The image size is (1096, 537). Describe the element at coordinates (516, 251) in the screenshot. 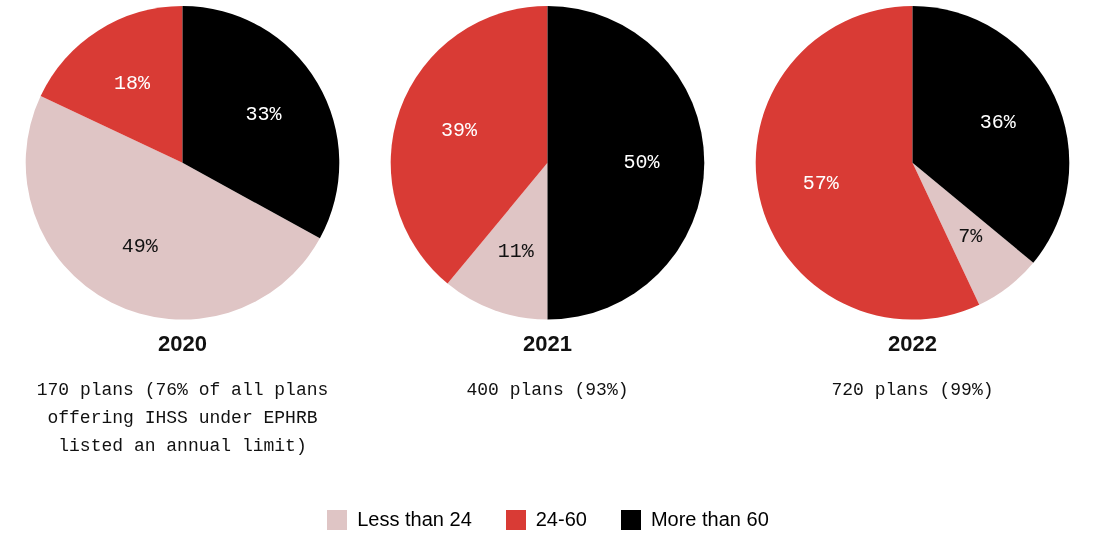

I see `data-label: 11%` at that location.